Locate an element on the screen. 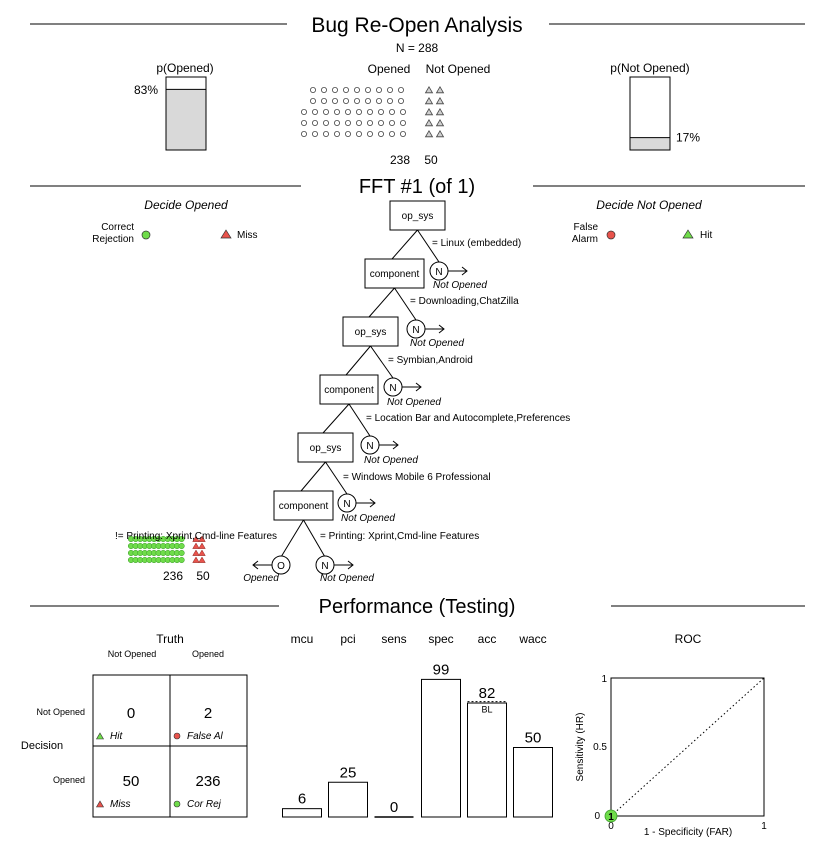  bar-category-label: pci is located at coordinates (347, 639).